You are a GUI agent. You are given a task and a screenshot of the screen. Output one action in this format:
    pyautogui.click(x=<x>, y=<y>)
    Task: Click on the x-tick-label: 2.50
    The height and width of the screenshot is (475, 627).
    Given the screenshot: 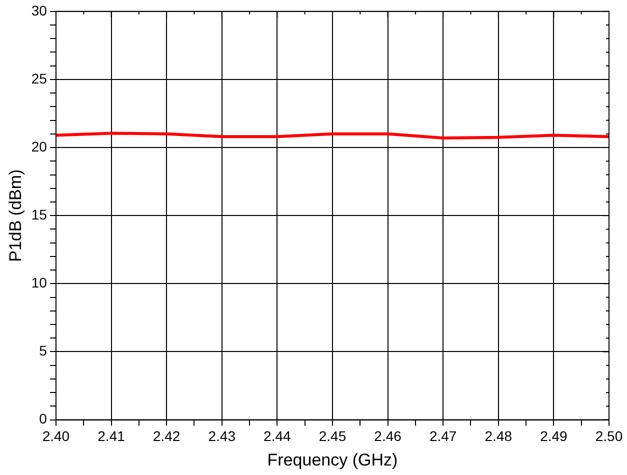 What is the action you would take?
    pyautogui.click(x=609, y=436)
    